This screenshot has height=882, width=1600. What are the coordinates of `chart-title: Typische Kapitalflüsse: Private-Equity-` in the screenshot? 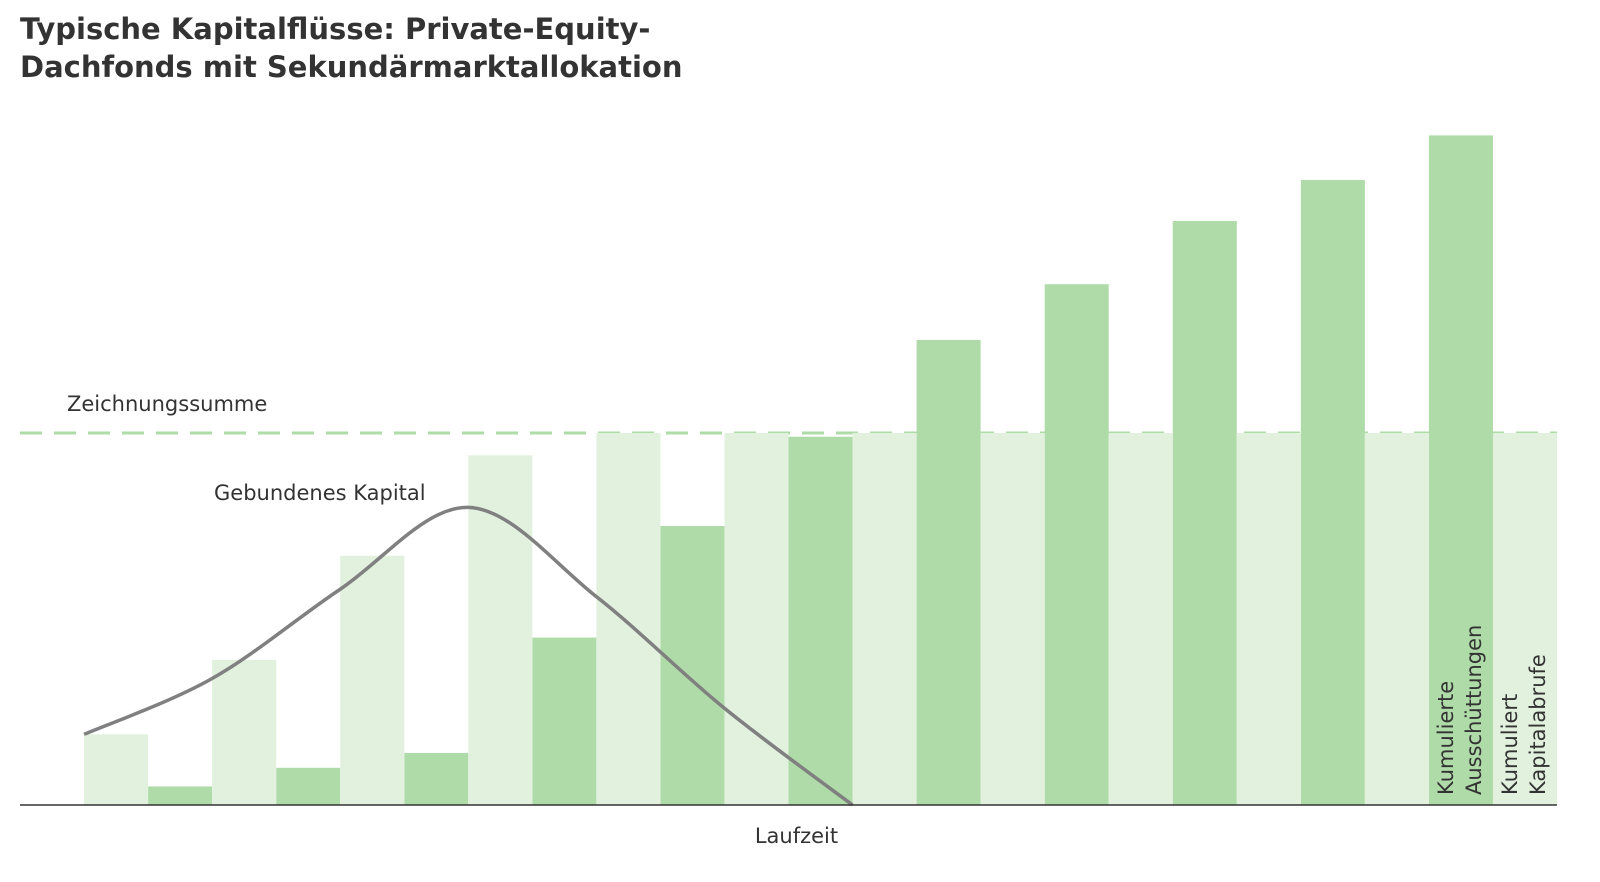 It's located at (335, 29).